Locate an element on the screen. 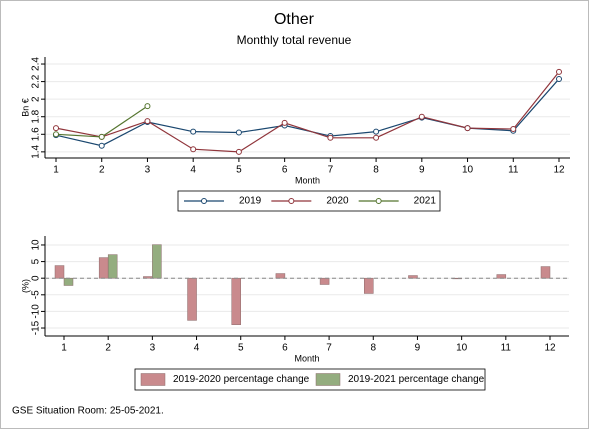  y-tick-label: 2 is located at coordinates (36, 99).